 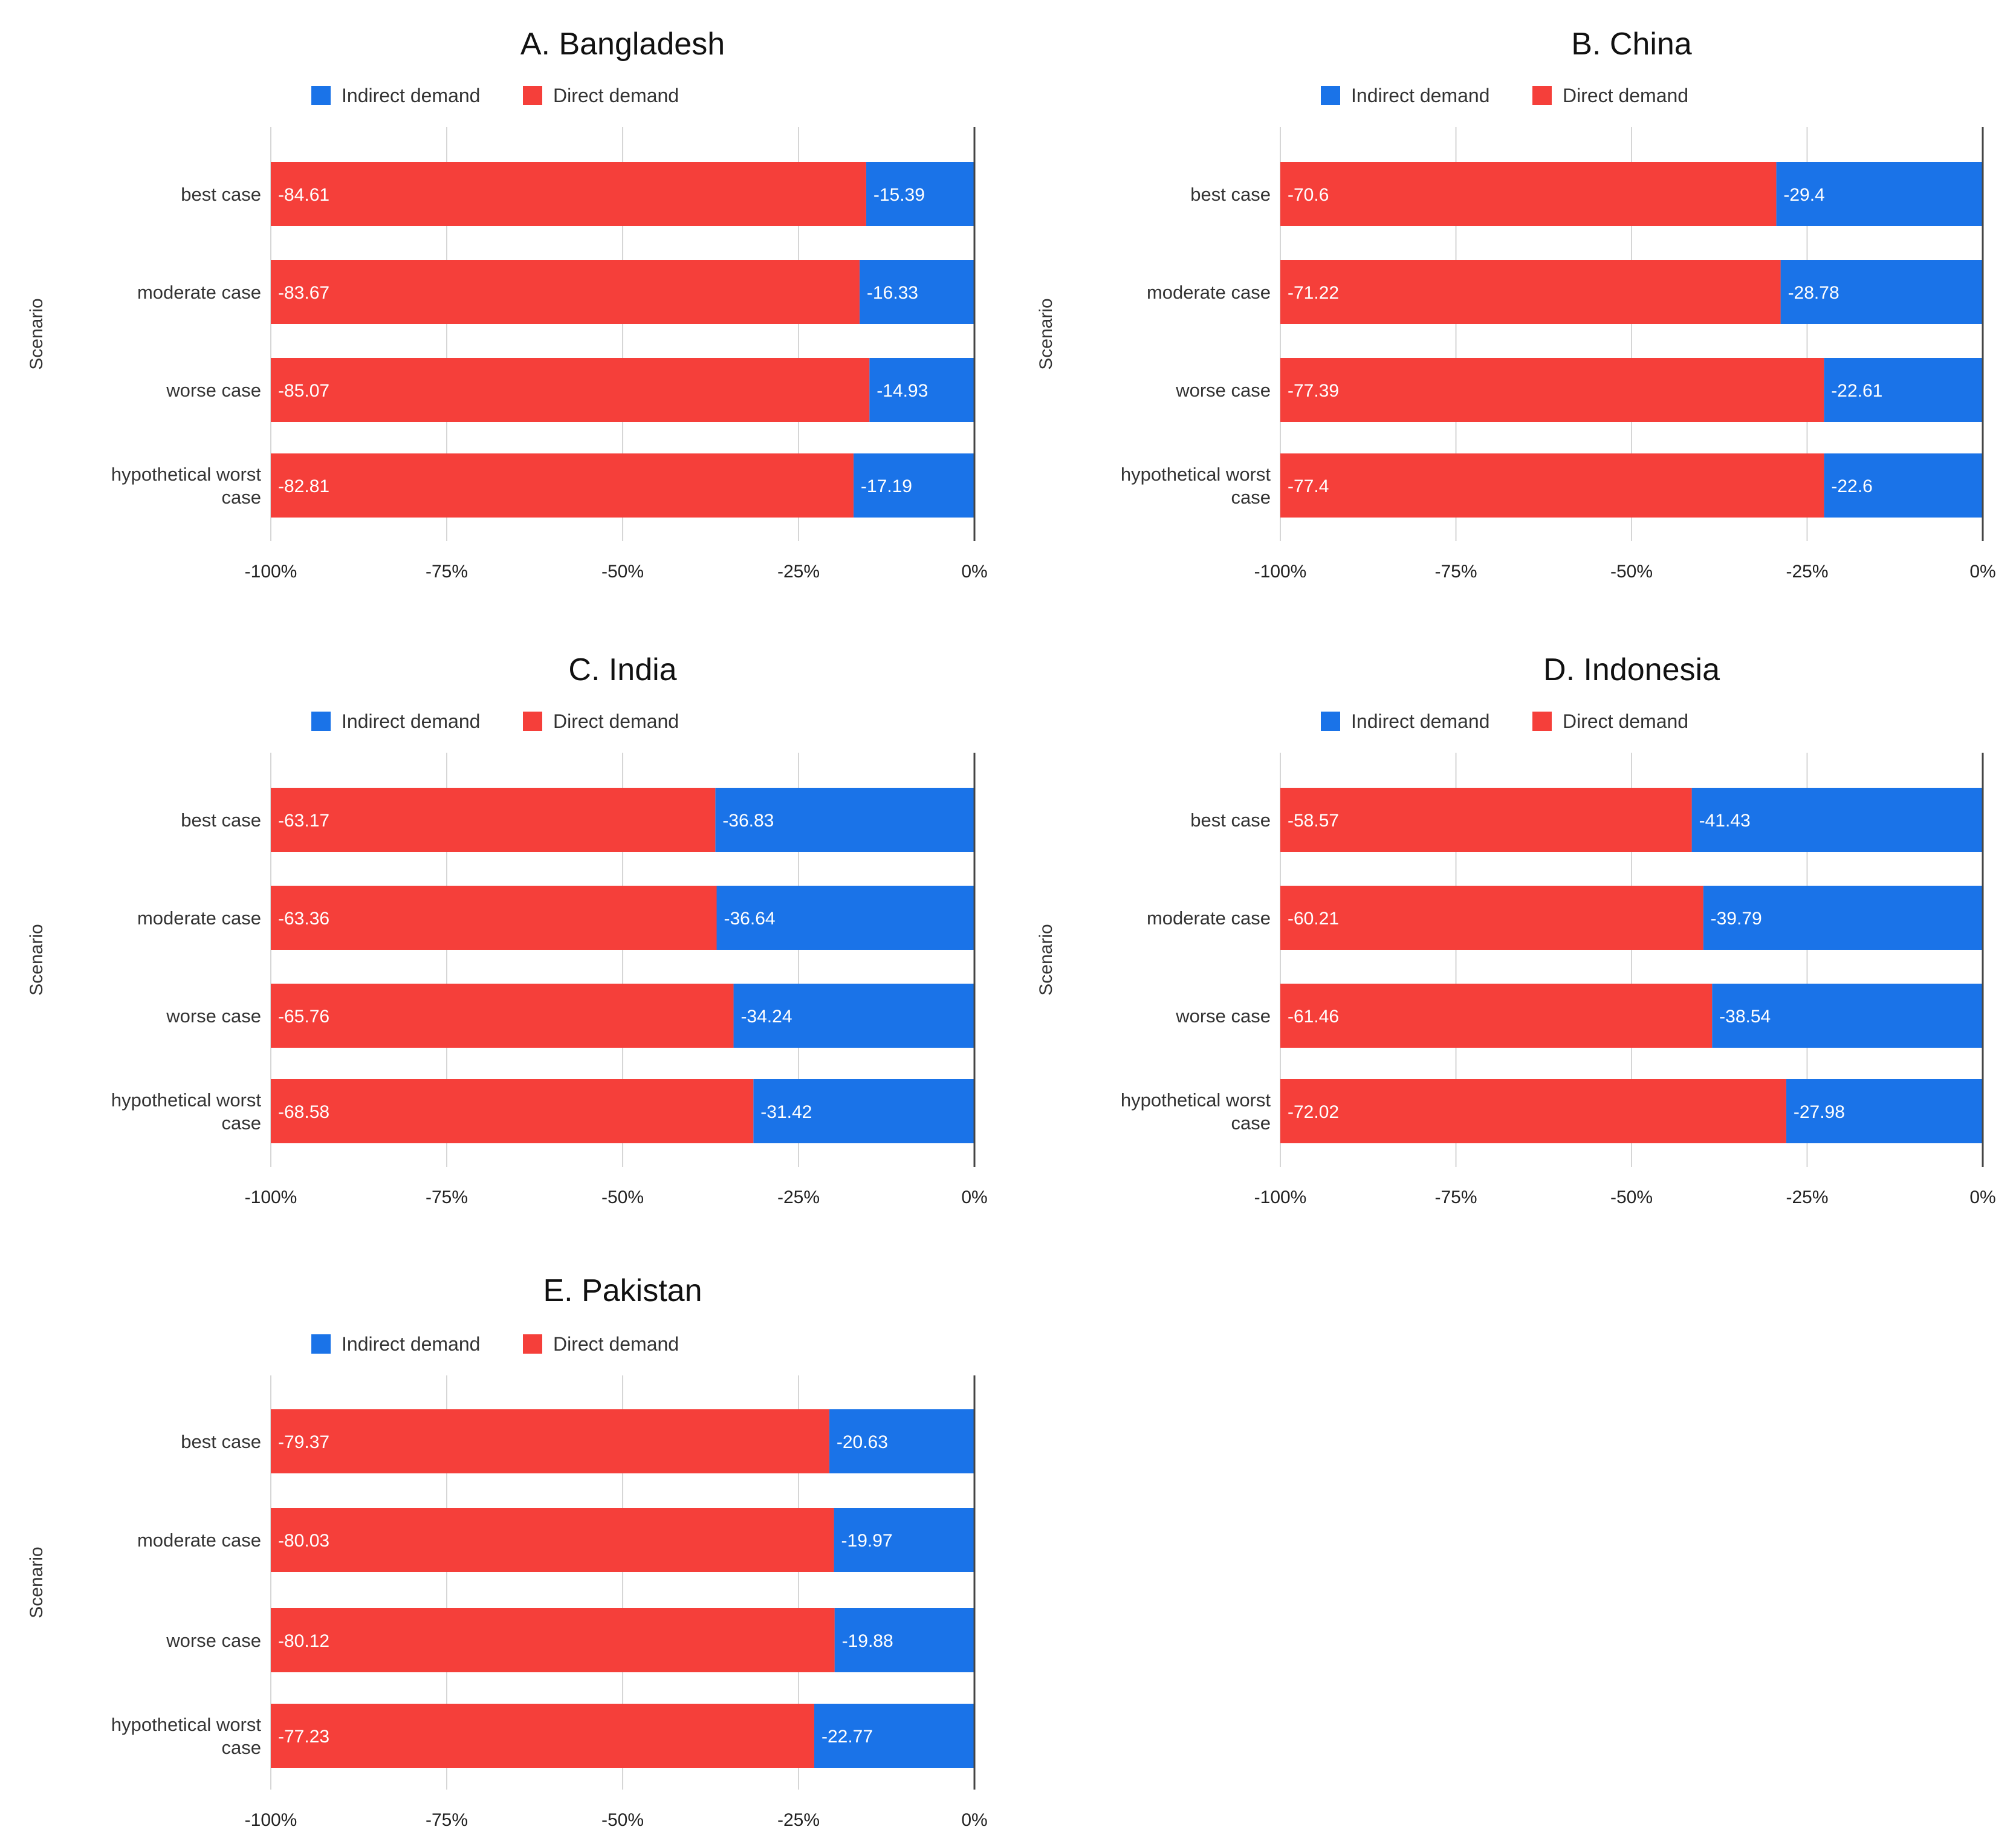 What do you see at coordinates (1851, 486) in the screenshot?
I see `data-label: -22.6` at bounding box center [1851, 486].